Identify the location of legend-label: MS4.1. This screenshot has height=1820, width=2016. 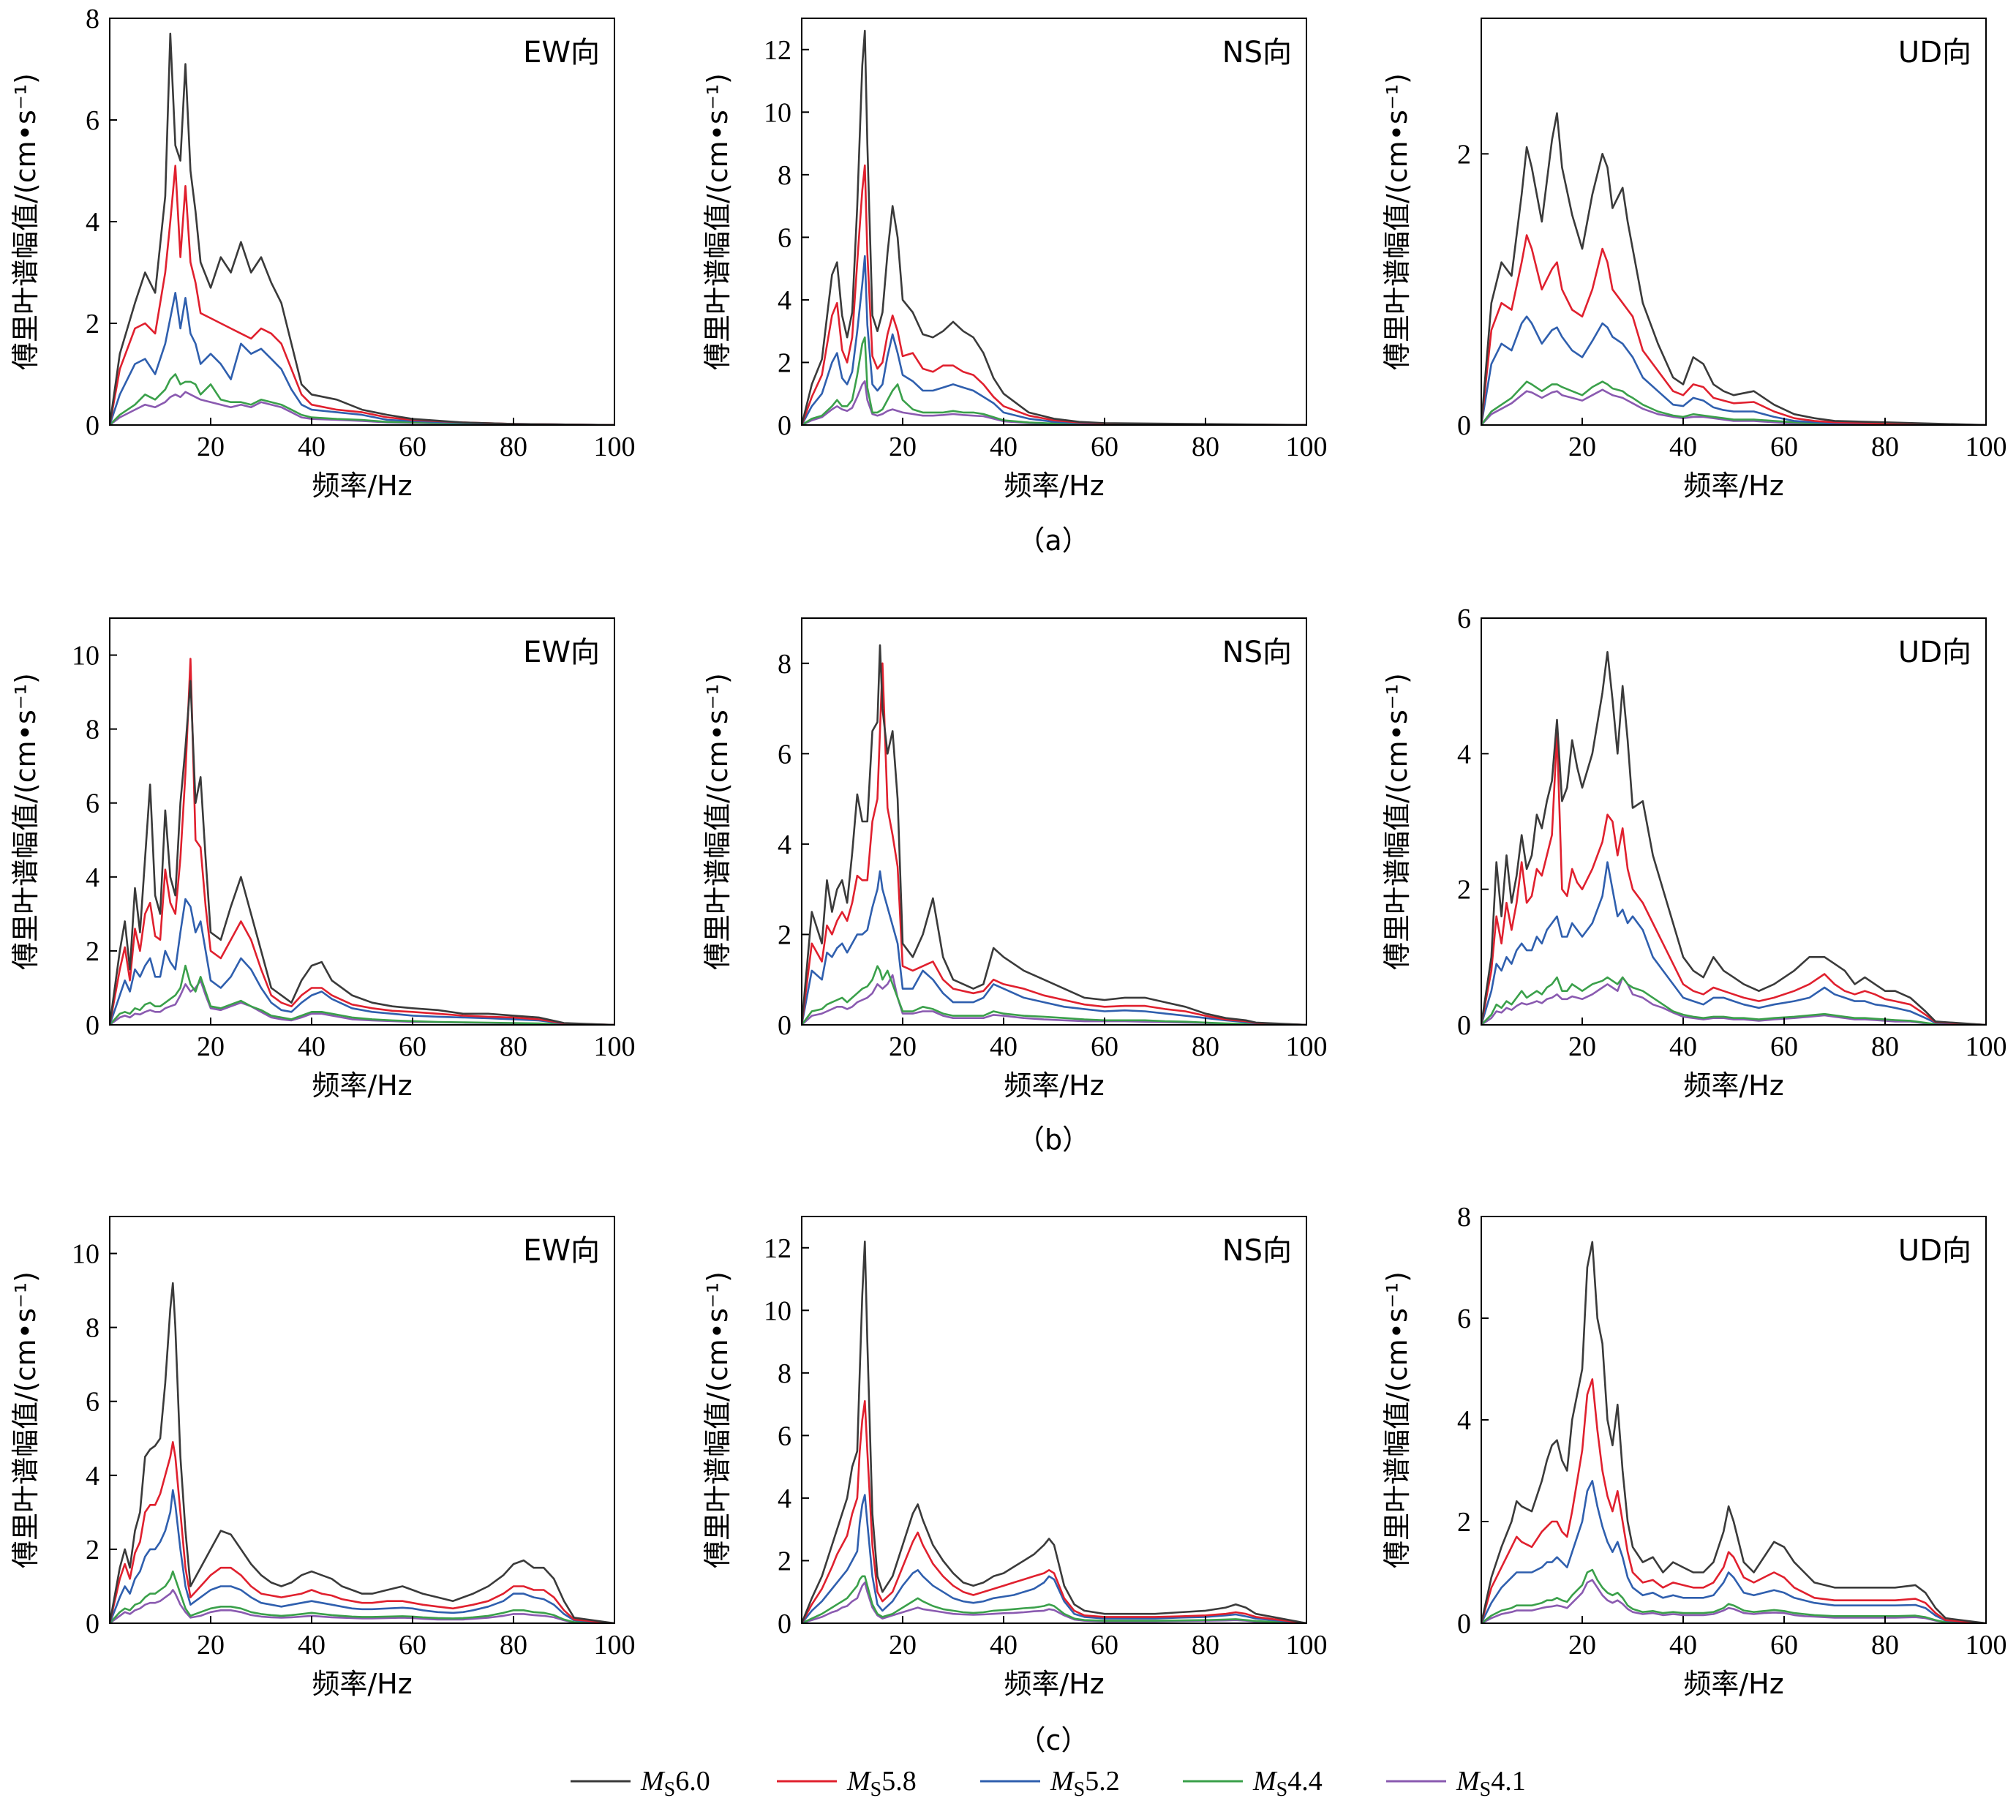
(1491, 1783).